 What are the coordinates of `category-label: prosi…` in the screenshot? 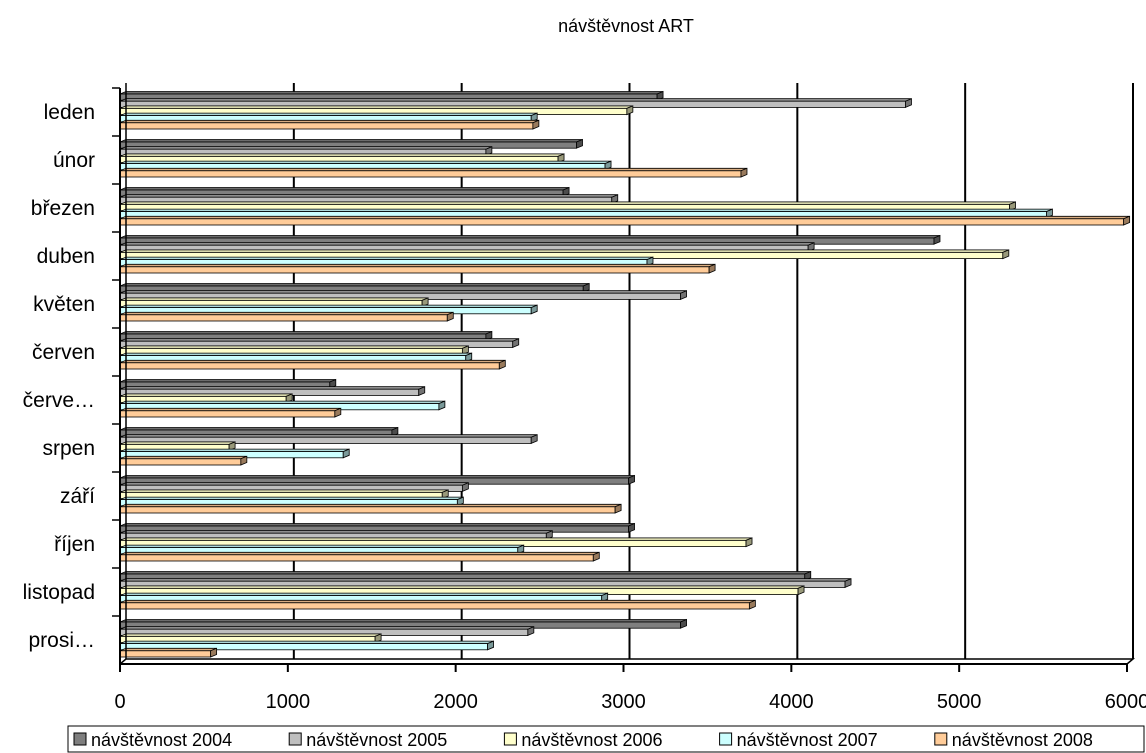 It's located at (61, 640).